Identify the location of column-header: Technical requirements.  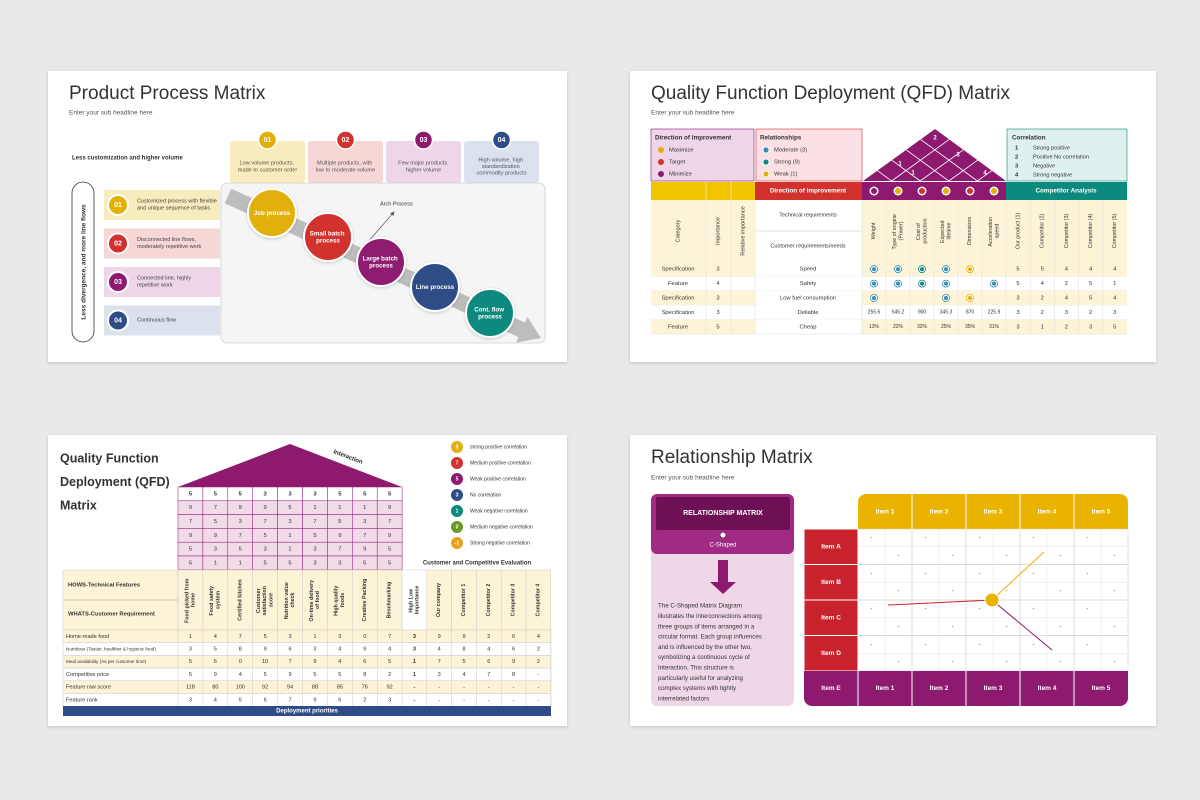
(808, 215).